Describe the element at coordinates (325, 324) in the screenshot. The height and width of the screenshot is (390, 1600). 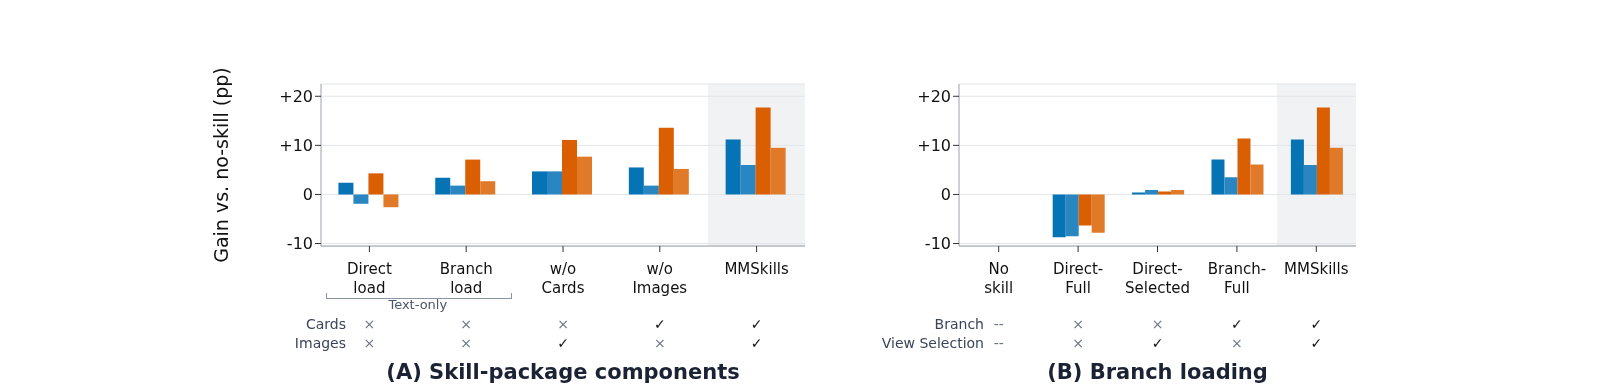
I see `text: Cards` at that location.